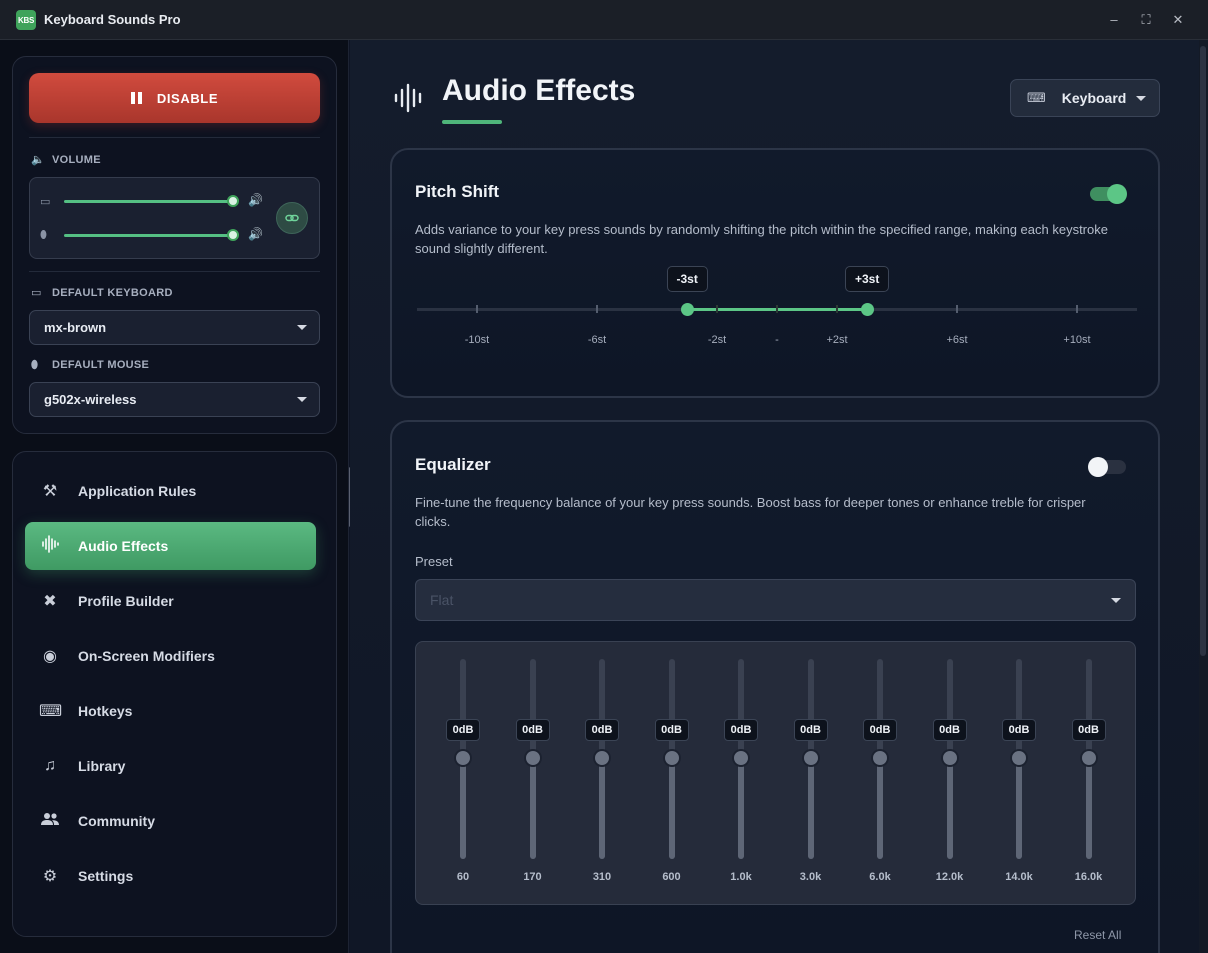 The image size is (1208, 953). Describe the element at coordinates (741, 774) in the screenshot. I see `eq-band: 0dB 1.0k` at that location.